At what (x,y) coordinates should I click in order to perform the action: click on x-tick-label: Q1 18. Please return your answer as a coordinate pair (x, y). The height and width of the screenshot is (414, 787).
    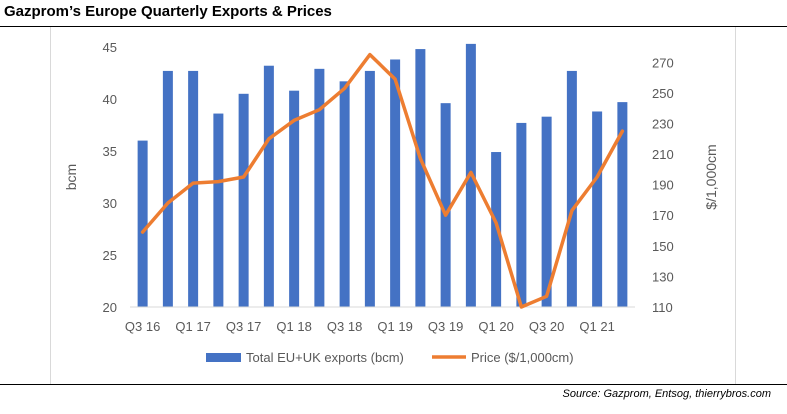
    Looking at the image, I should click on (293, 326).